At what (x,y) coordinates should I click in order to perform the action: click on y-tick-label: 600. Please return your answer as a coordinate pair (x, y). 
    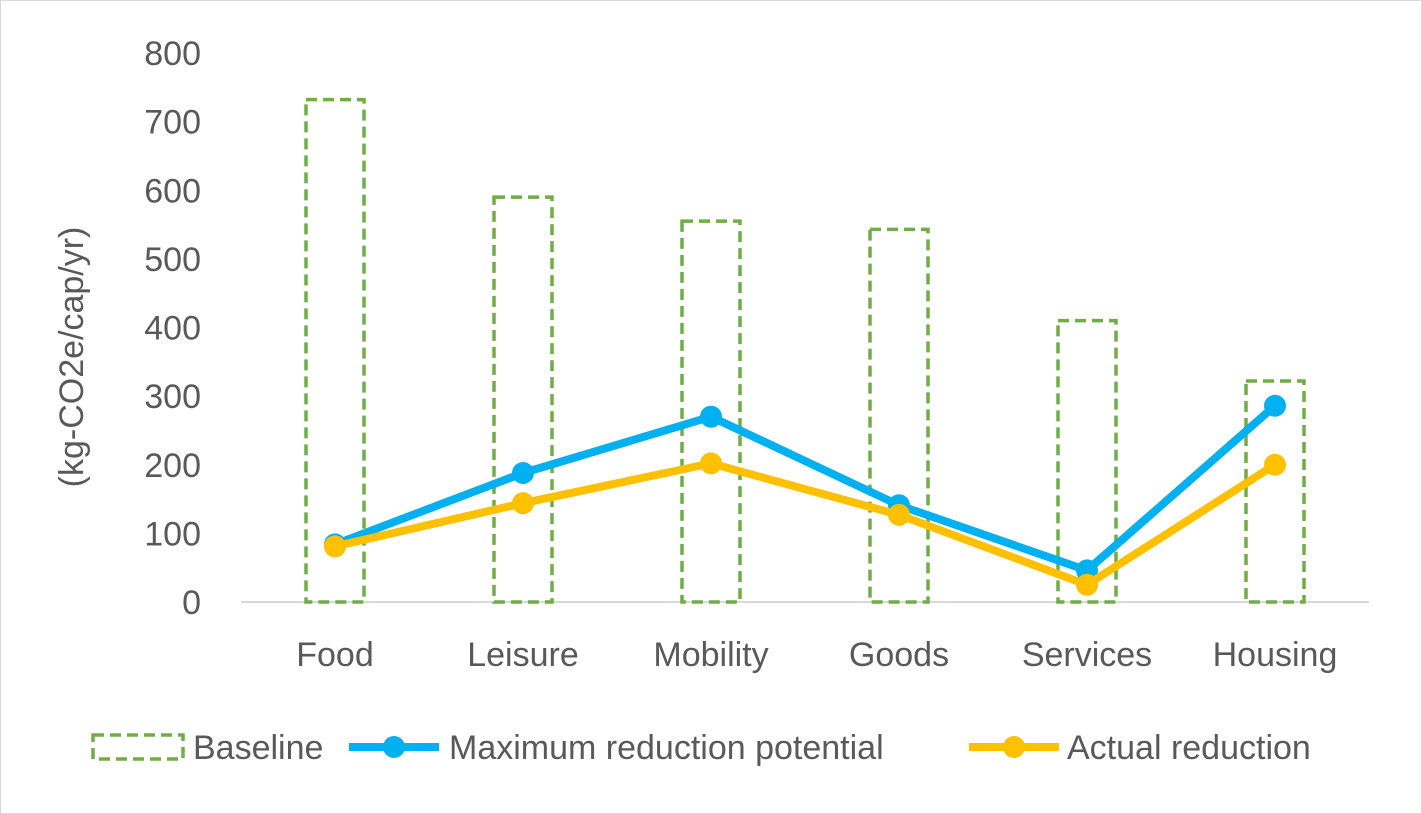
    Looking at the image, I should click on (172, 191).